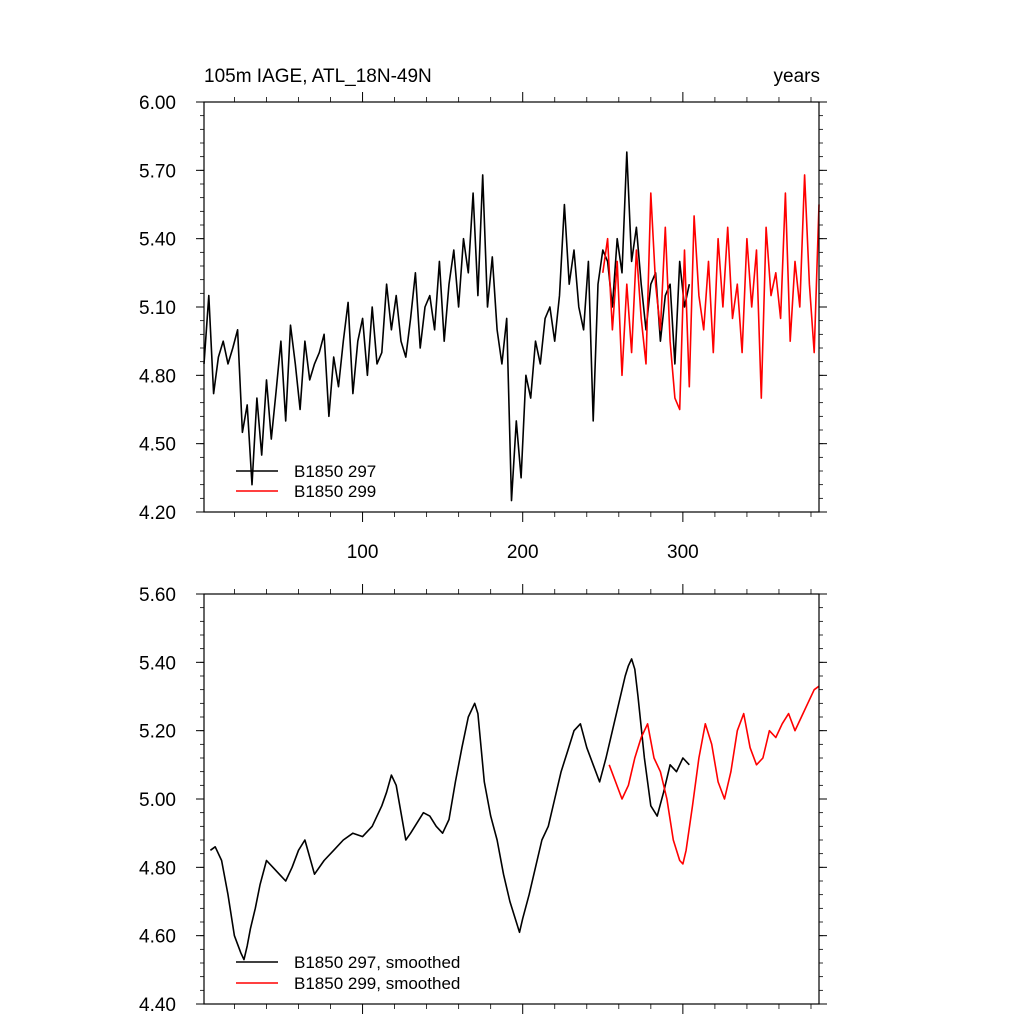  What do you see at coordinates (683, 552) in the screenshot?
I see `x-tick-label: 300` at bounding box center [683, 552].